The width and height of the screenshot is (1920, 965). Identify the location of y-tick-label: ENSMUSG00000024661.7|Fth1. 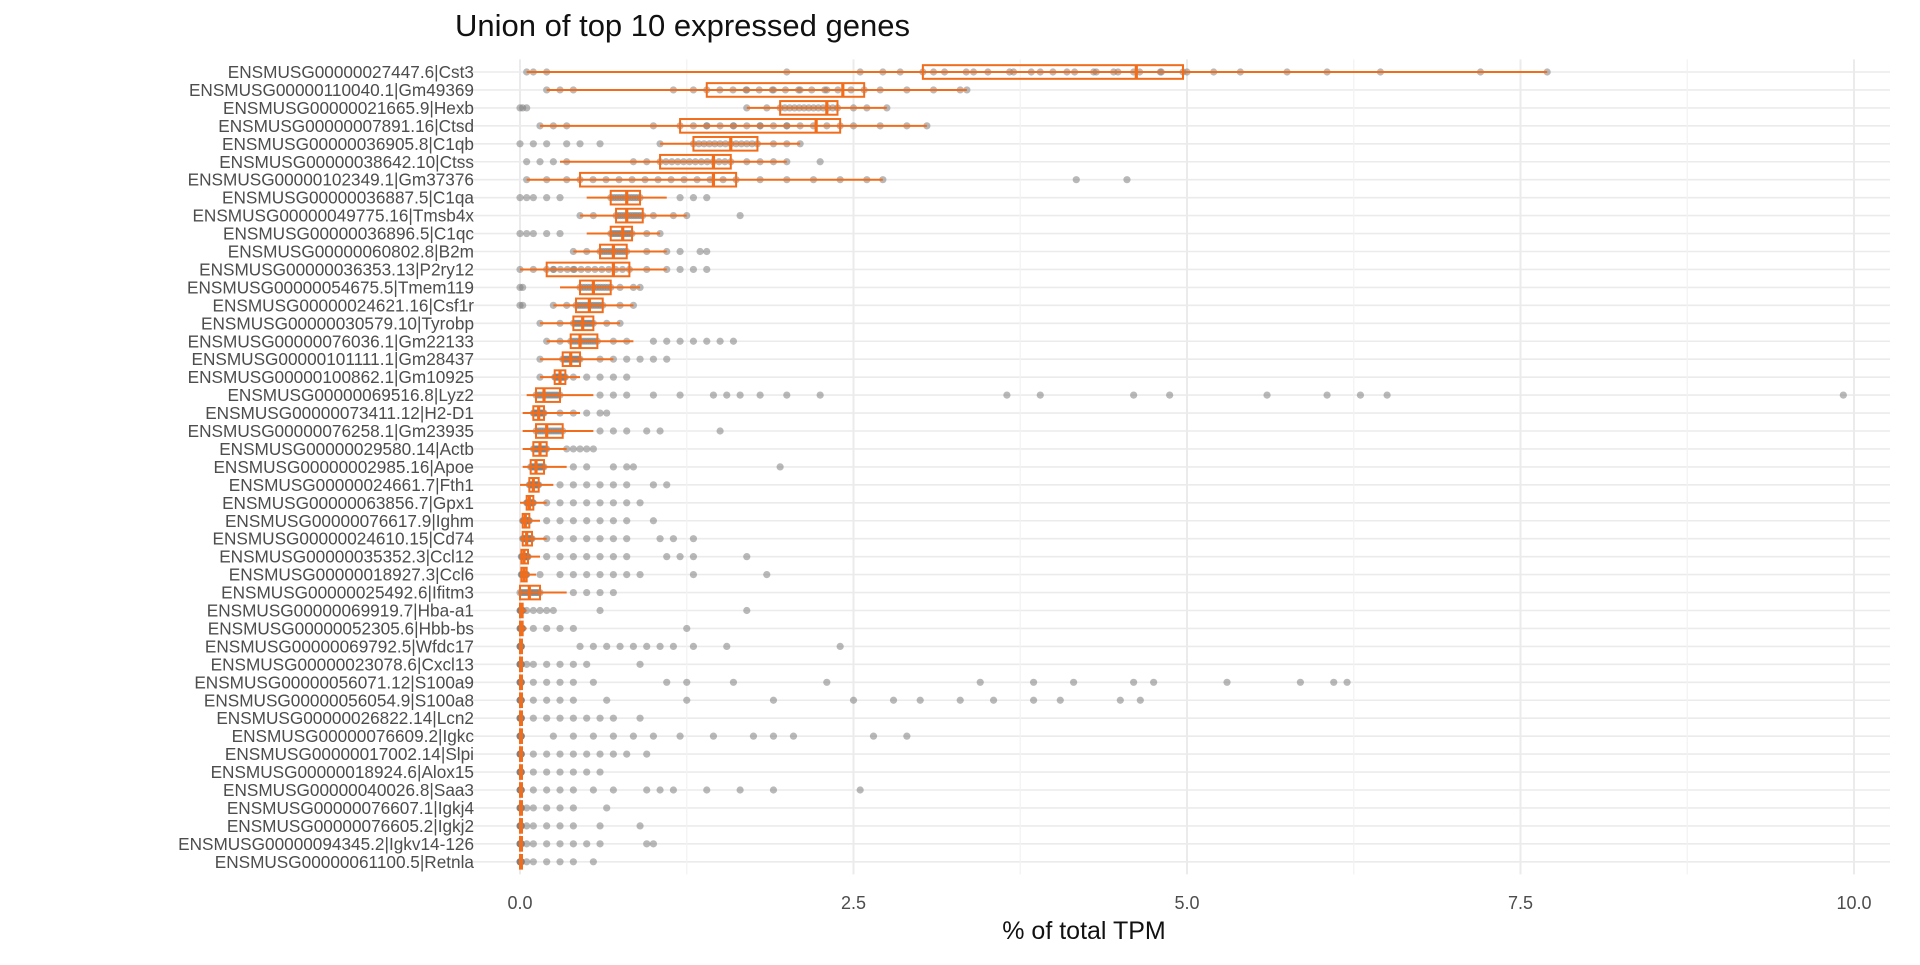
(351, 485).